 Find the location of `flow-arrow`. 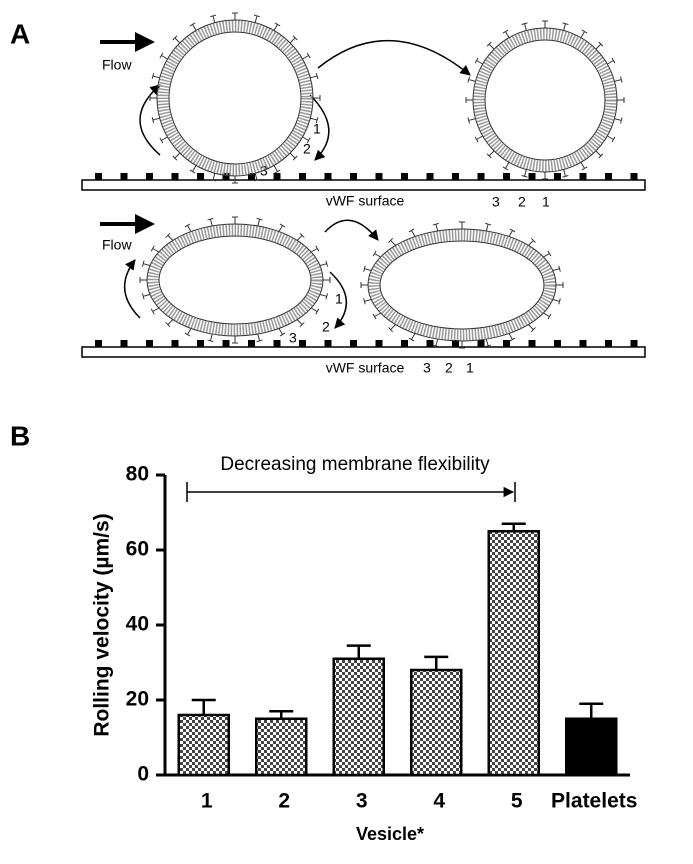

flow-arrow is located at coordinates (127, 224).